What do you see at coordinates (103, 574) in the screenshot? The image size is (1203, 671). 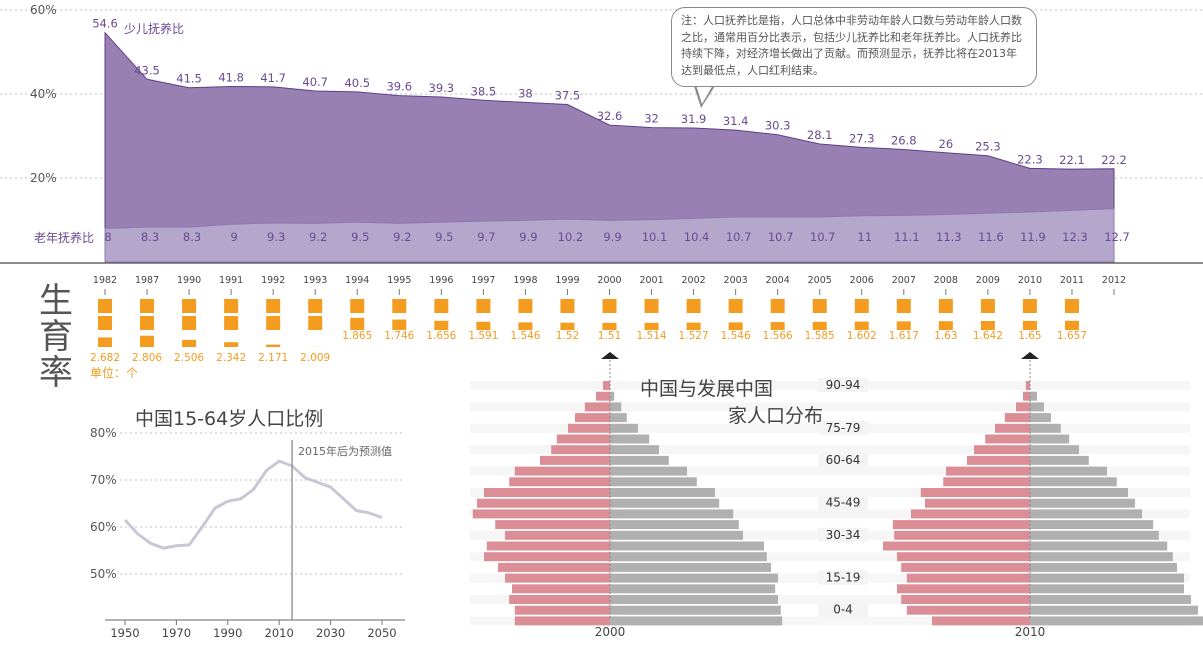 I see `share-y-tick: 50%` at bounding box center [103, 574].